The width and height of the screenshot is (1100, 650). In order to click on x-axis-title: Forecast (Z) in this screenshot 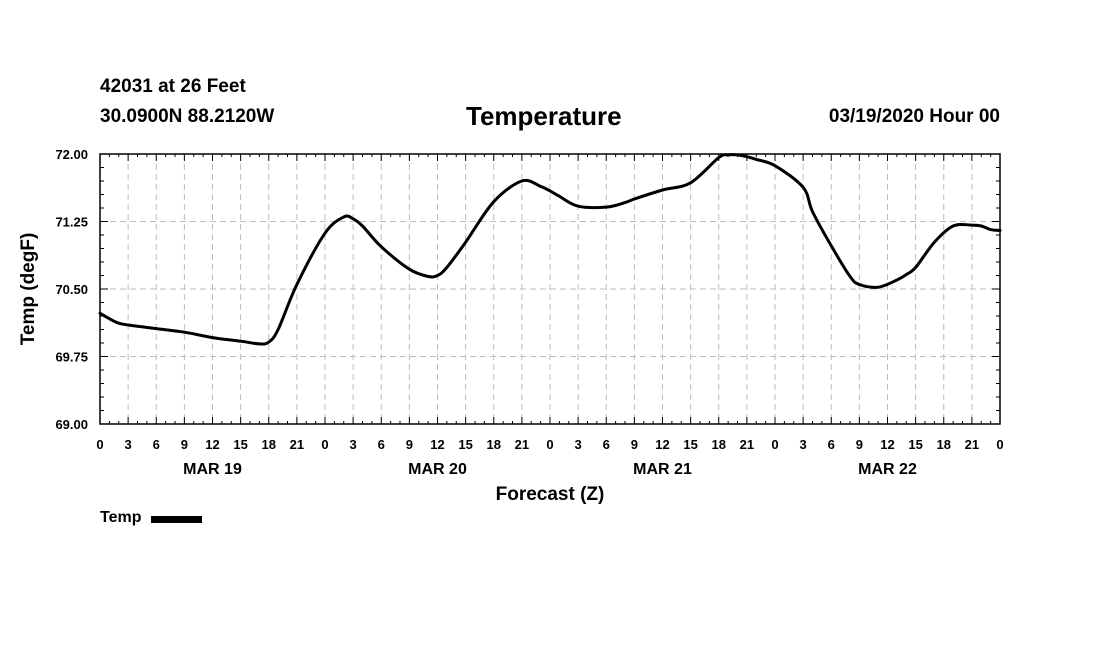, I will do `click(550, 494)`.